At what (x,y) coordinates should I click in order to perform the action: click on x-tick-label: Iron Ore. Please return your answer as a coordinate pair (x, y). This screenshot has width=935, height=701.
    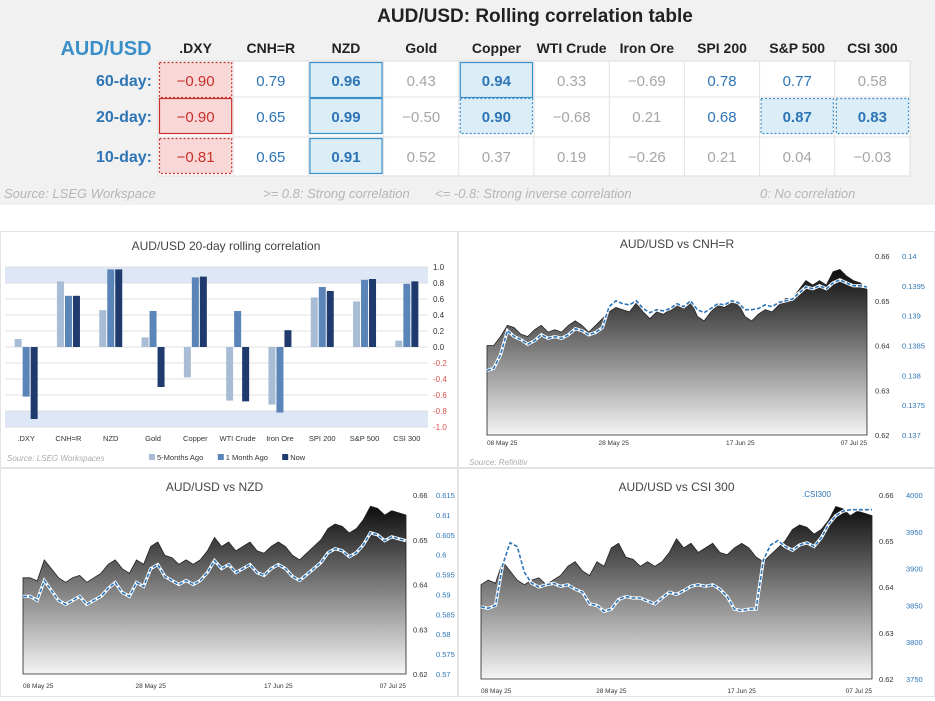
    Looking at the image, I should click on (280, 438).